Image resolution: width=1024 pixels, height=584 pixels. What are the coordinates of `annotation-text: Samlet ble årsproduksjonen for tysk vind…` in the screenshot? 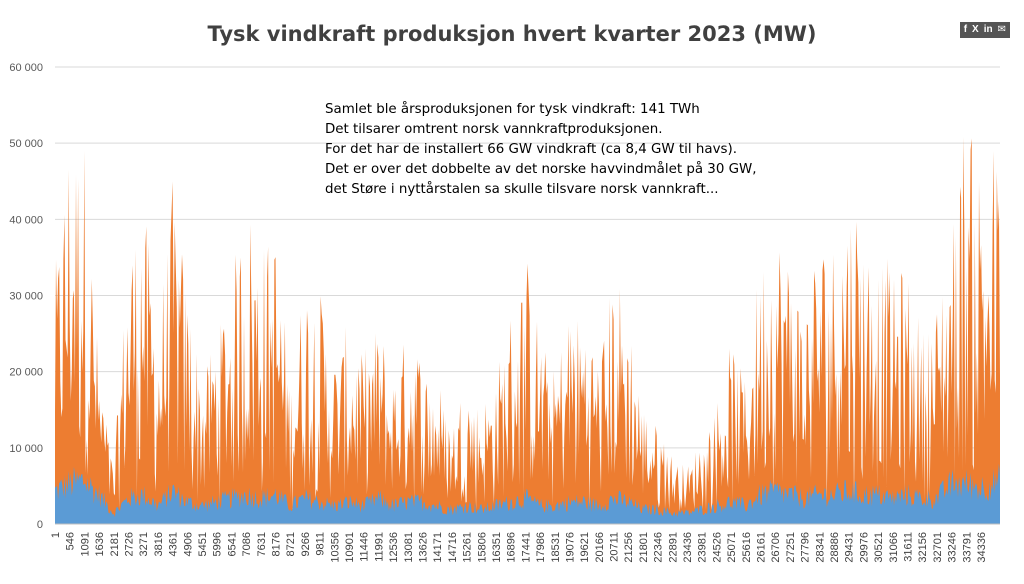 It's located at (540, 150).